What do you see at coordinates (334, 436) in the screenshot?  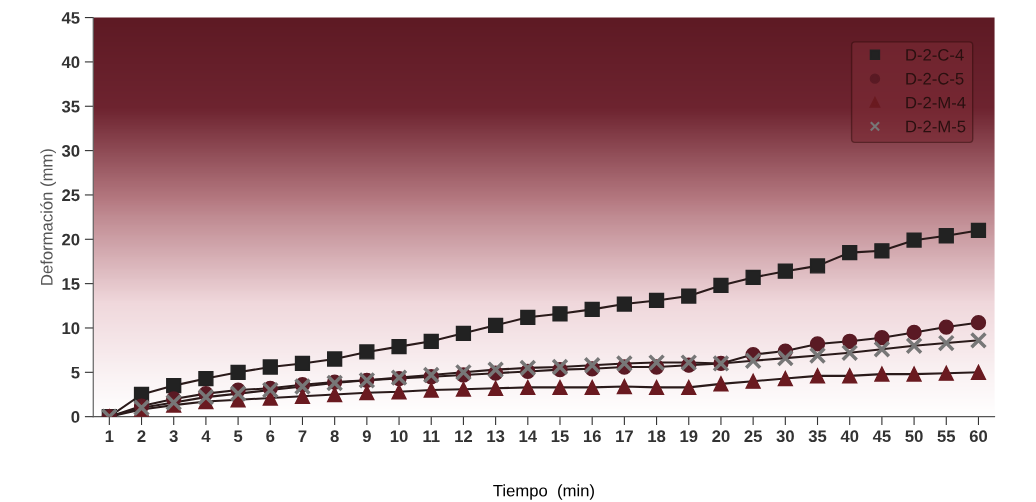 I see `x-tick-label: 8` at bounding box center [334, 436].